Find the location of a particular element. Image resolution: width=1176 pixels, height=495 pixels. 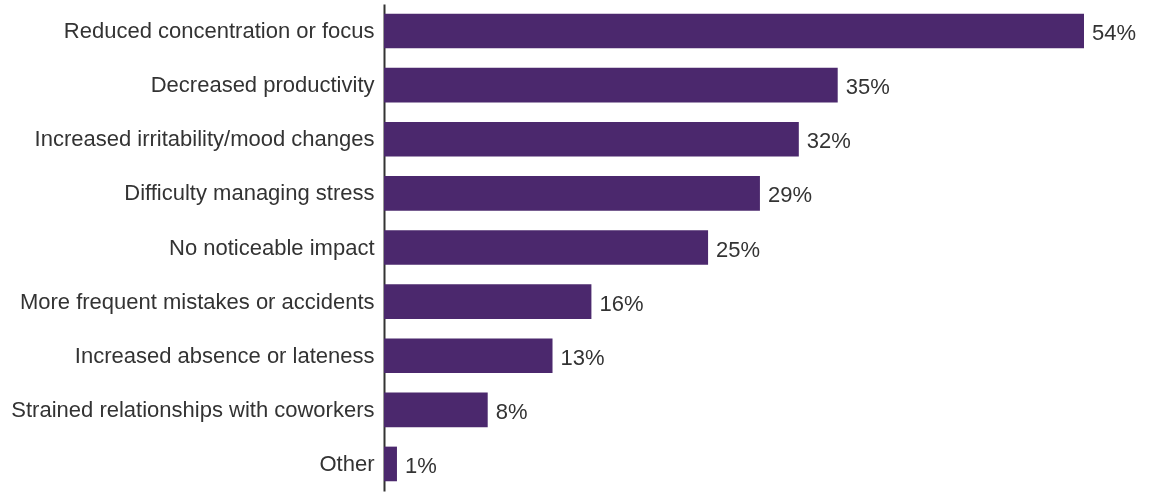

y-tick-label: Decreased productivity is located at coordinates (262, 85).